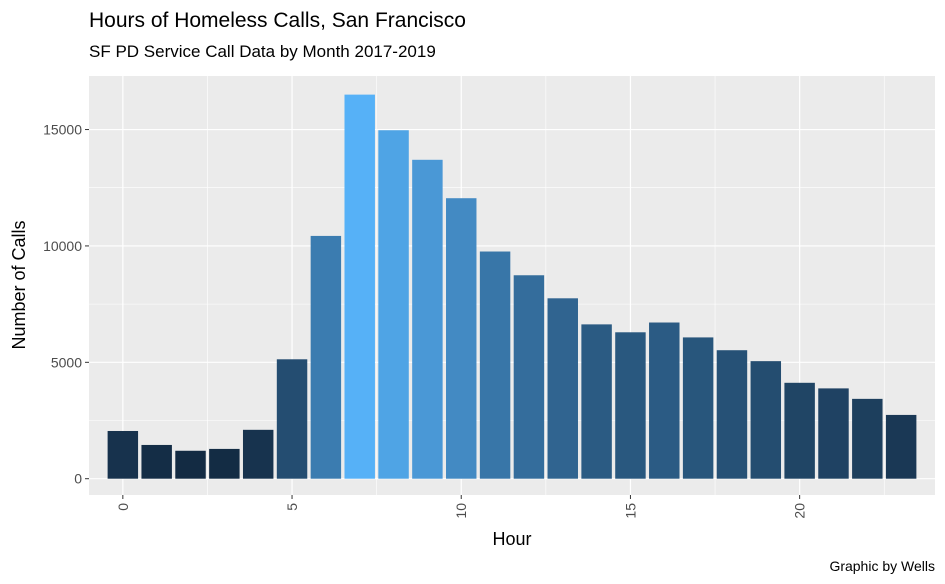 The image size is (945, 584). Describe the element at coordinates (882, 566) in the screenshot. I see `chart-caption: Graphic by Wells` at that location.